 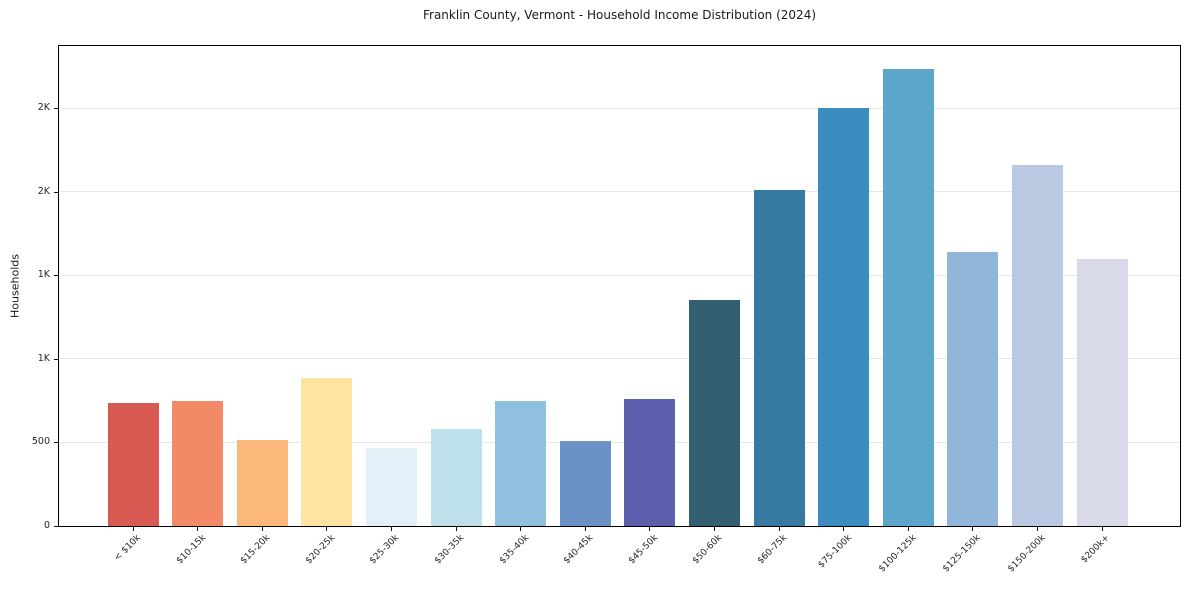 What do you see at coordinates (578, 550) in the screenshot?
I see `x-tick-label-text: $40-45k` at bounding box center [578, 550].